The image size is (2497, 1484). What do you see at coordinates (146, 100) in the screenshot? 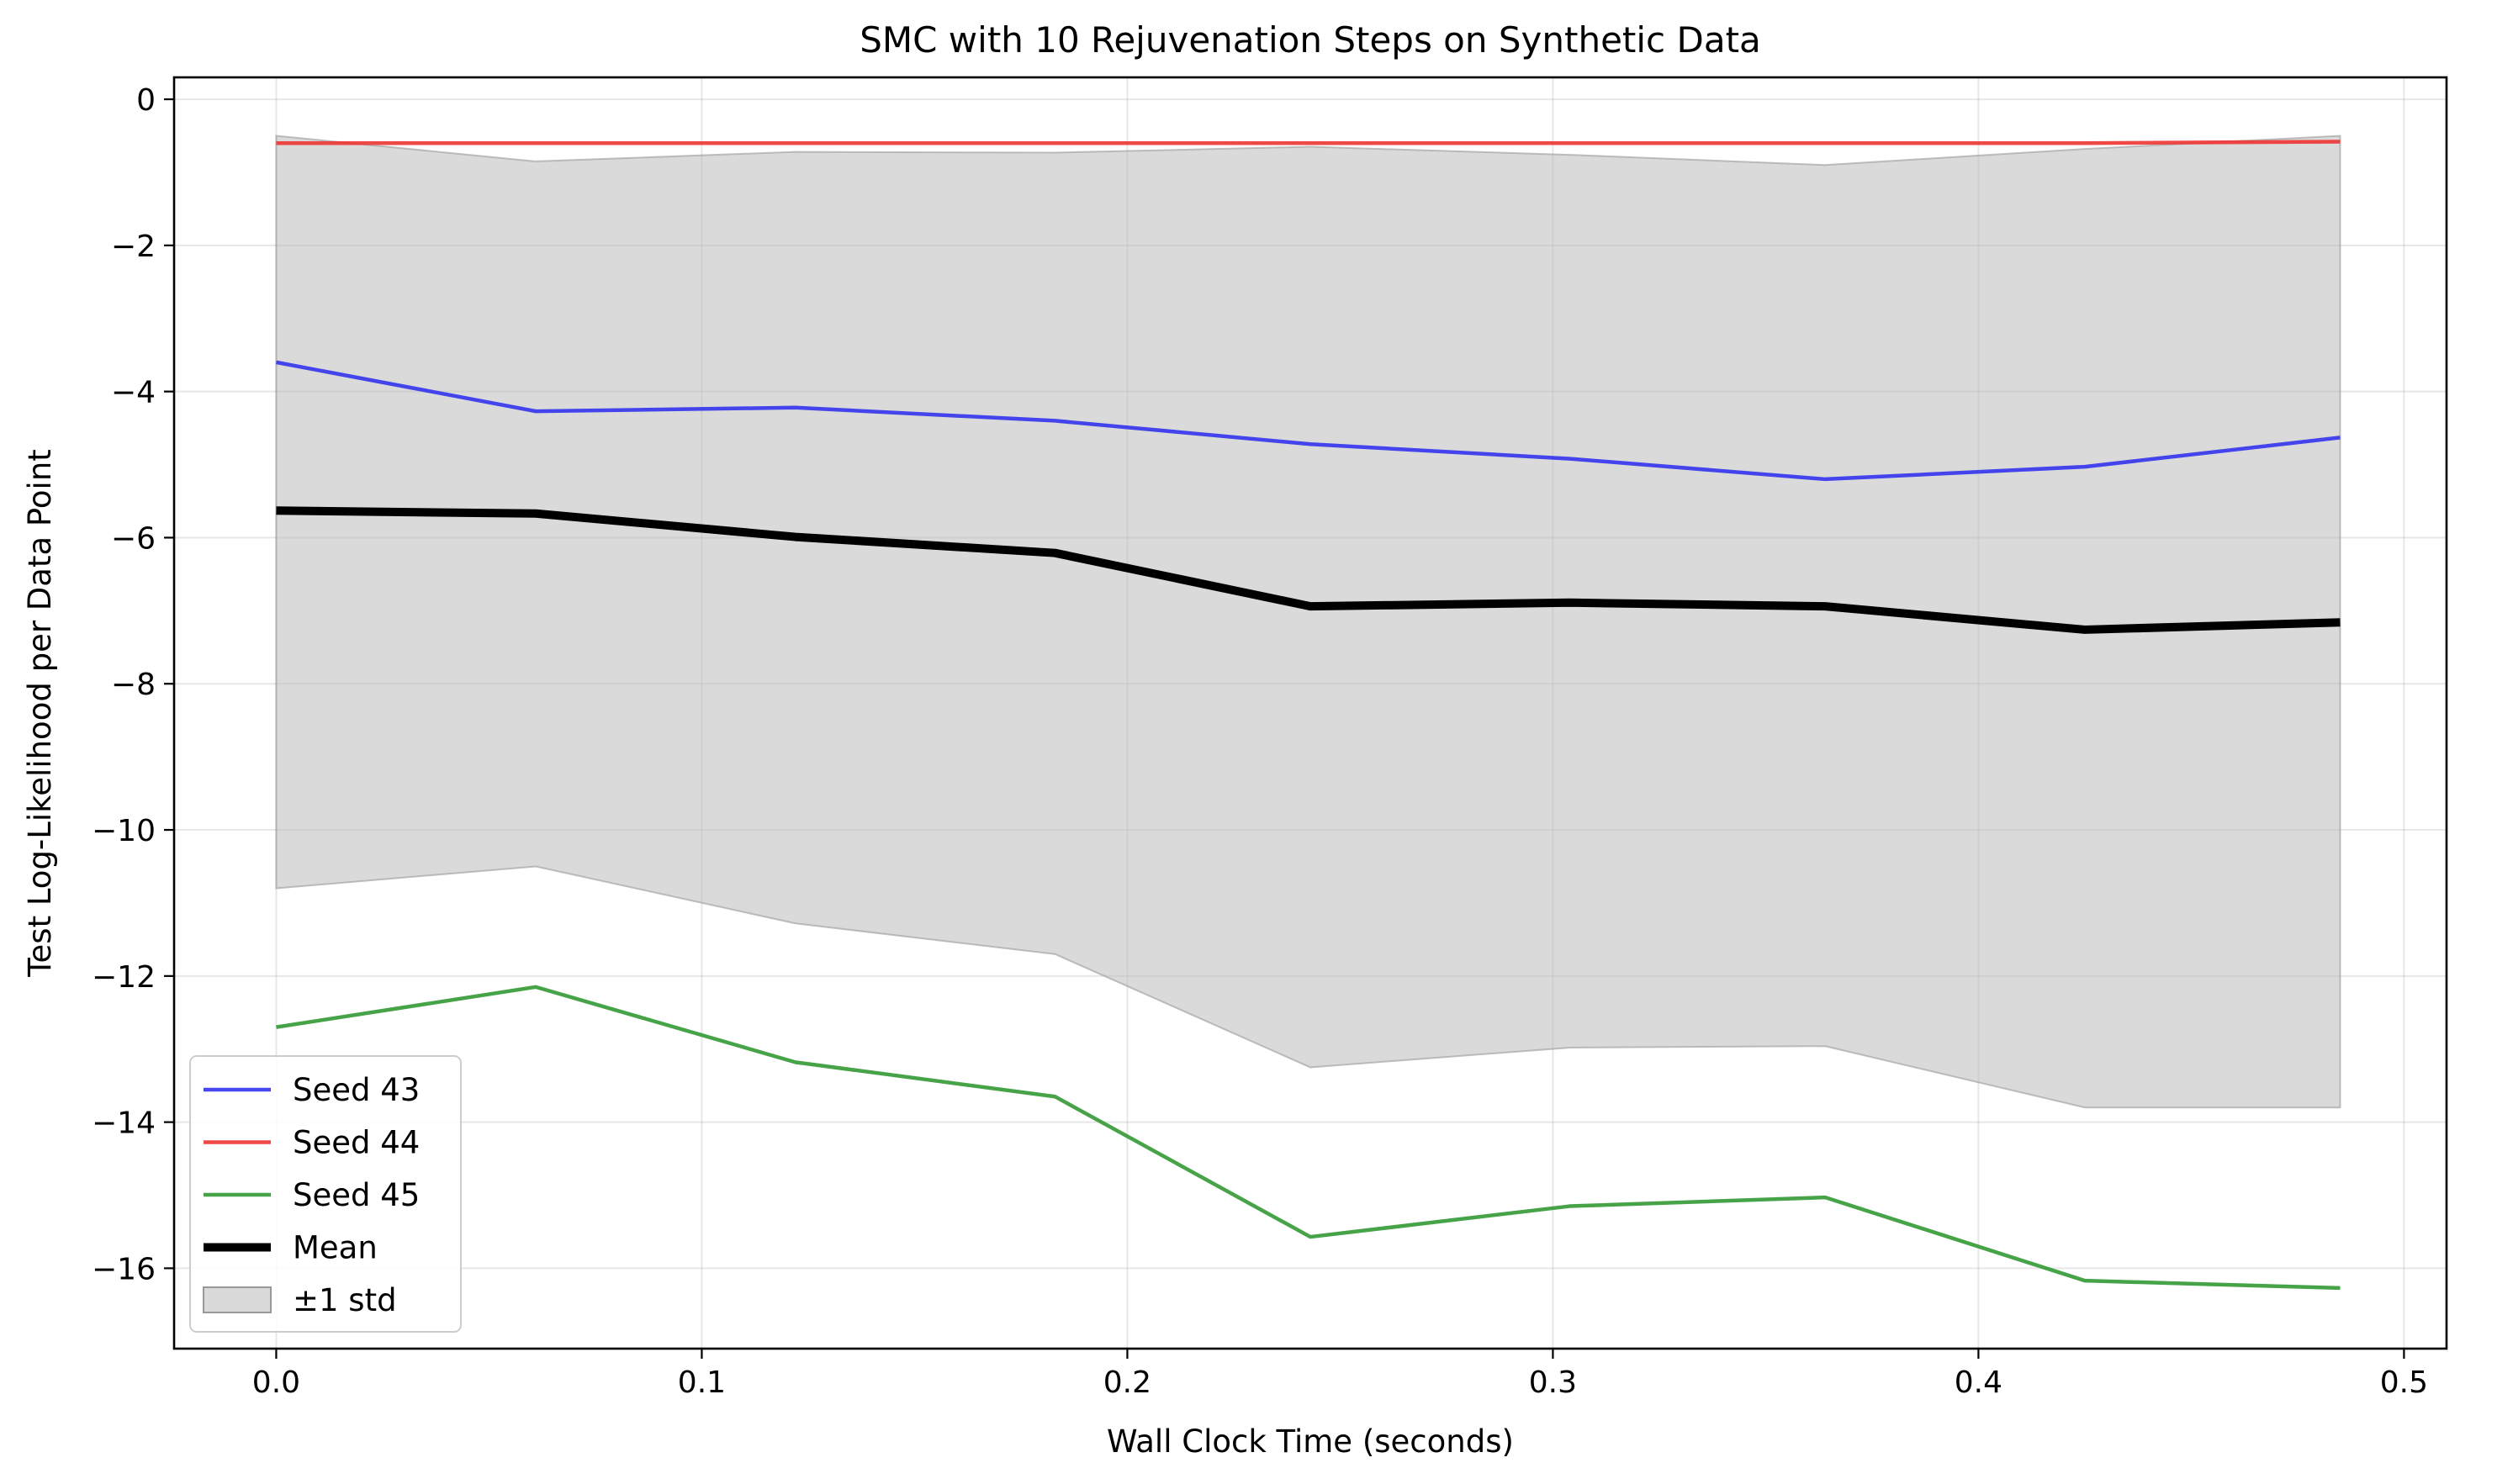
I see `y-tick-label: 0` at bounding box center [146, 100].